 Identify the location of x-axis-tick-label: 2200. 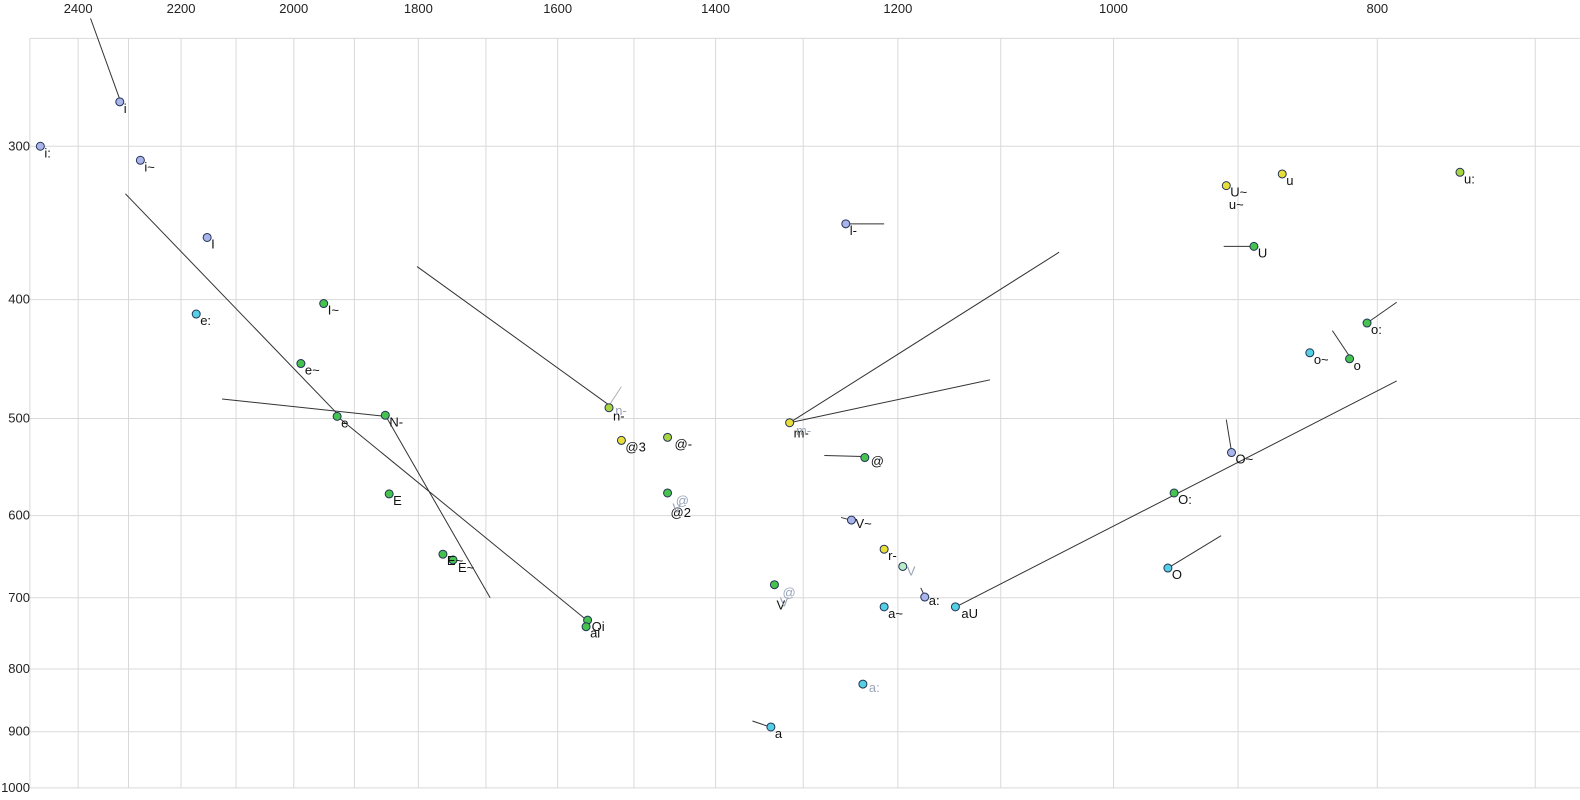
(181, 8).